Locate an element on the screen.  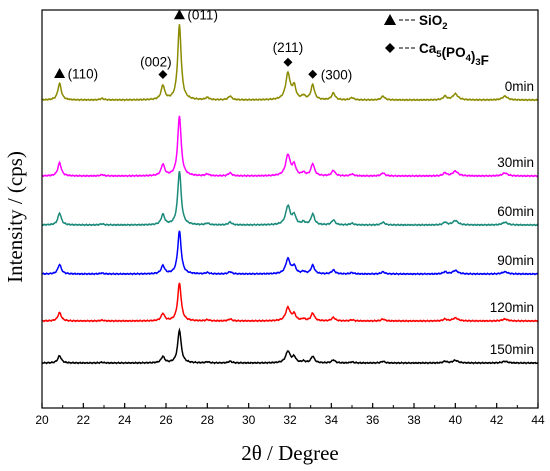
series-label-90min: 90min is located at coordinates (515, 260).